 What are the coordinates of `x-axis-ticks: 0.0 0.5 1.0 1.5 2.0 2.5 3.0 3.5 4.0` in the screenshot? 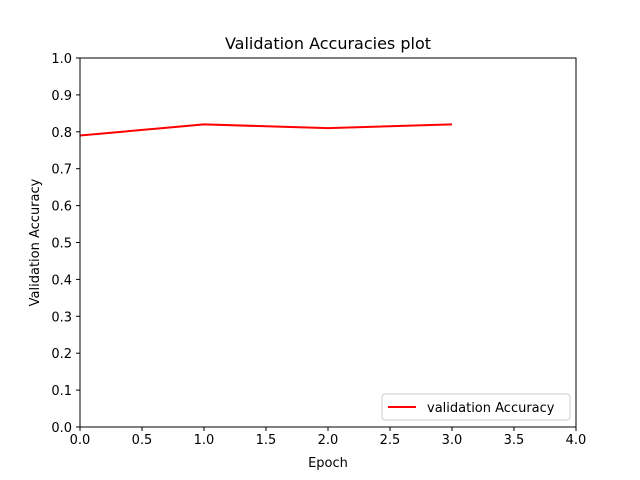 It's located at (328, 437).